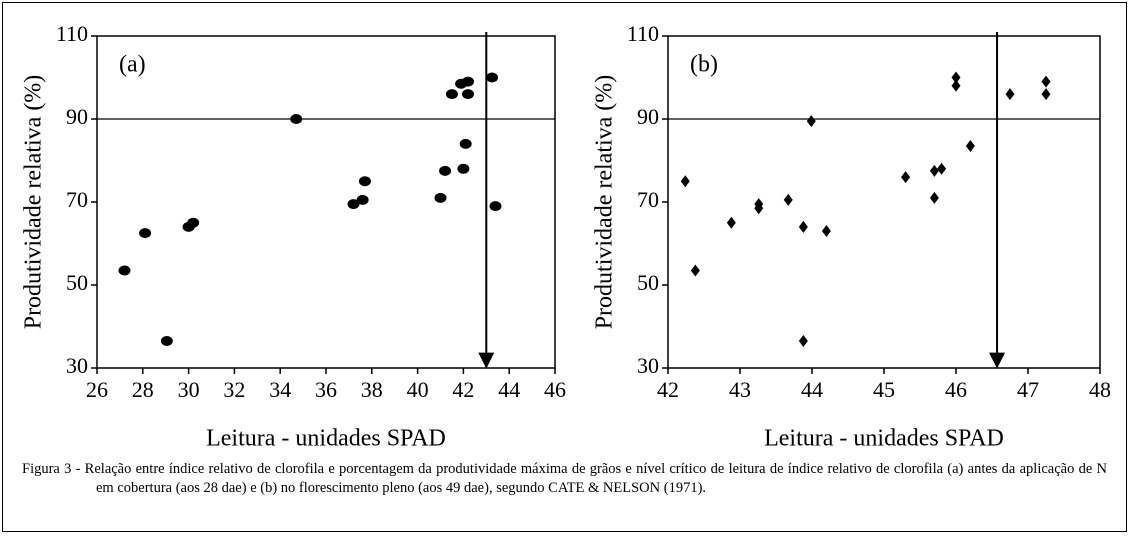 The image size is (1131, 536). Describe the element at coordinates (326, 389) in the screenshot. I see `x-tick-label: 36` at that location.